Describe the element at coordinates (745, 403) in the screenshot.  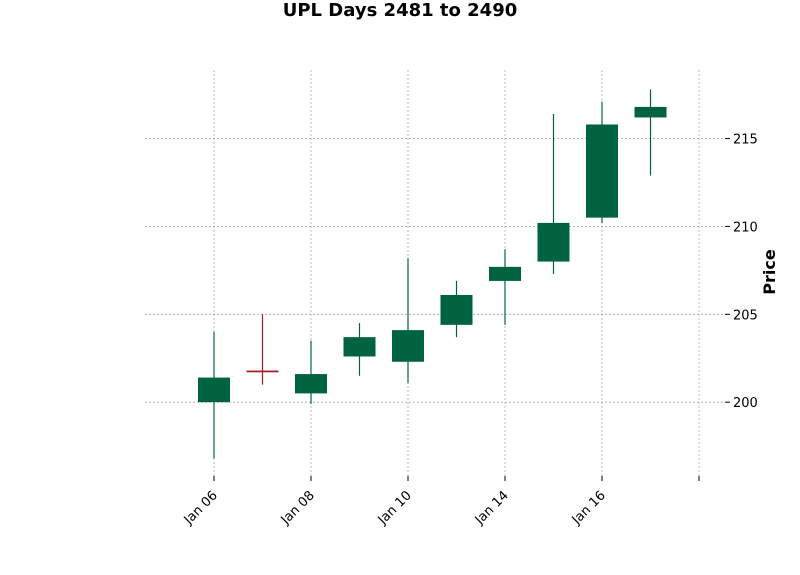
I see `y-tick-label: 200` at that location.